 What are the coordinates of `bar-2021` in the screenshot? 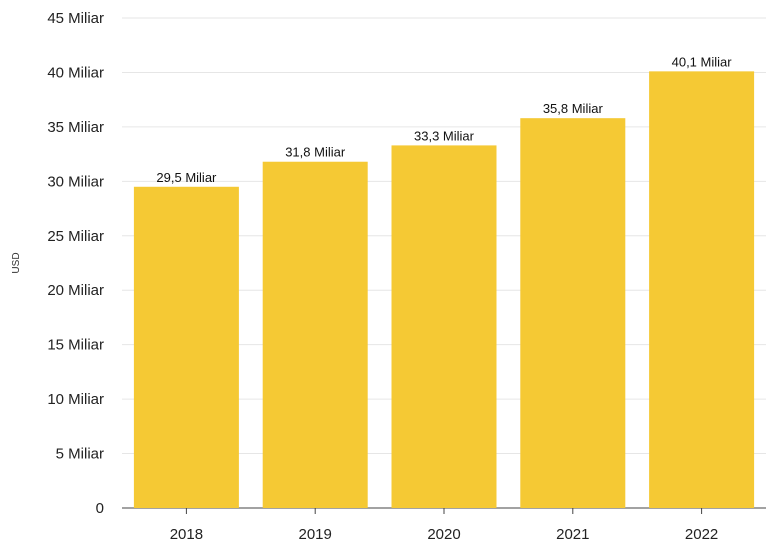 It's located at (573, 313).